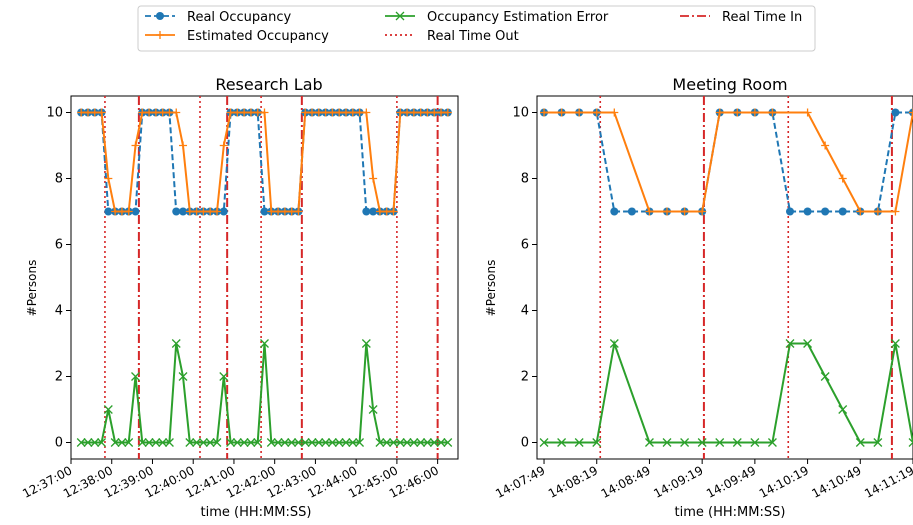 This screenshot has width=913, height=525. I want to click on legend-label: Real Time In, so click(762, 17).